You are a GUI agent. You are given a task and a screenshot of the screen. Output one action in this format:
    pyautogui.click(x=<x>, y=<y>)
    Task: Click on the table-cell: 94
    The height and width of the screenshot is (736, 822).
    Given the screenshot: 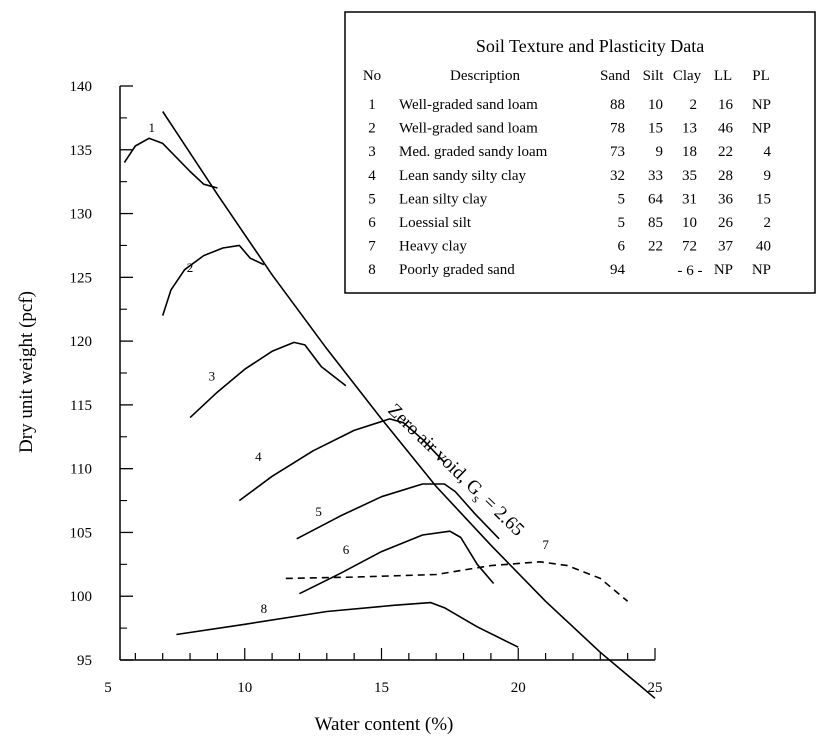 What is the action you would take?
    pyautogui.click(x=618, y=270)
    